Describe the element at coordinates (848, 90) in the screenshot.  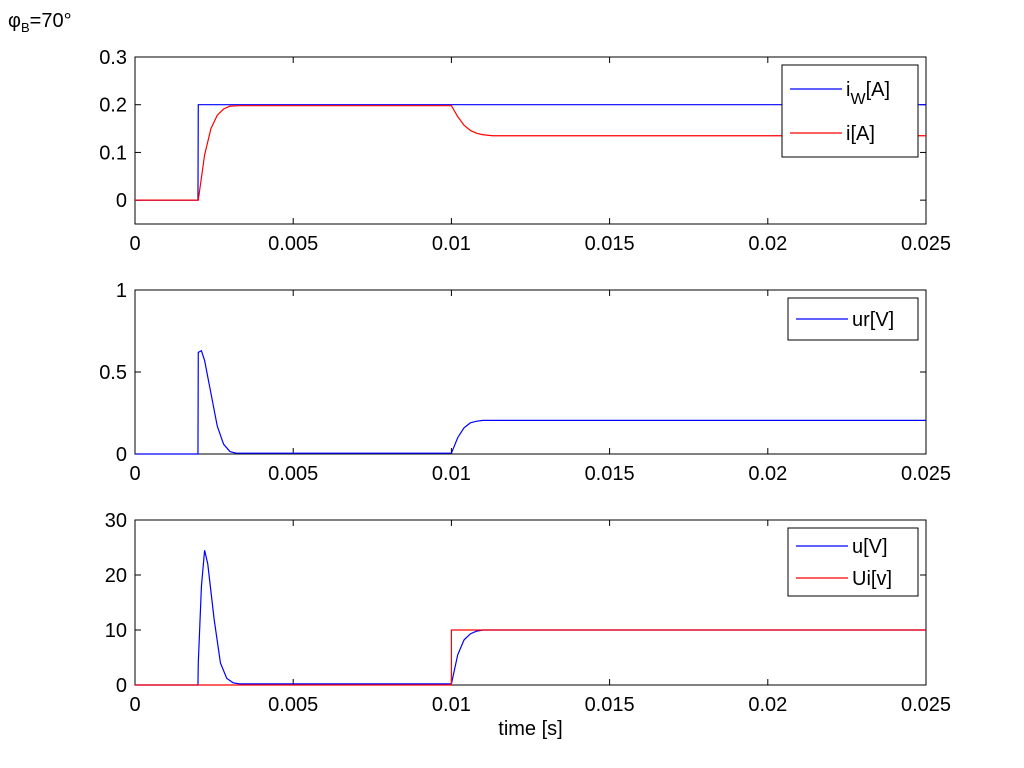
I see `legend-label-text: i` at that location.